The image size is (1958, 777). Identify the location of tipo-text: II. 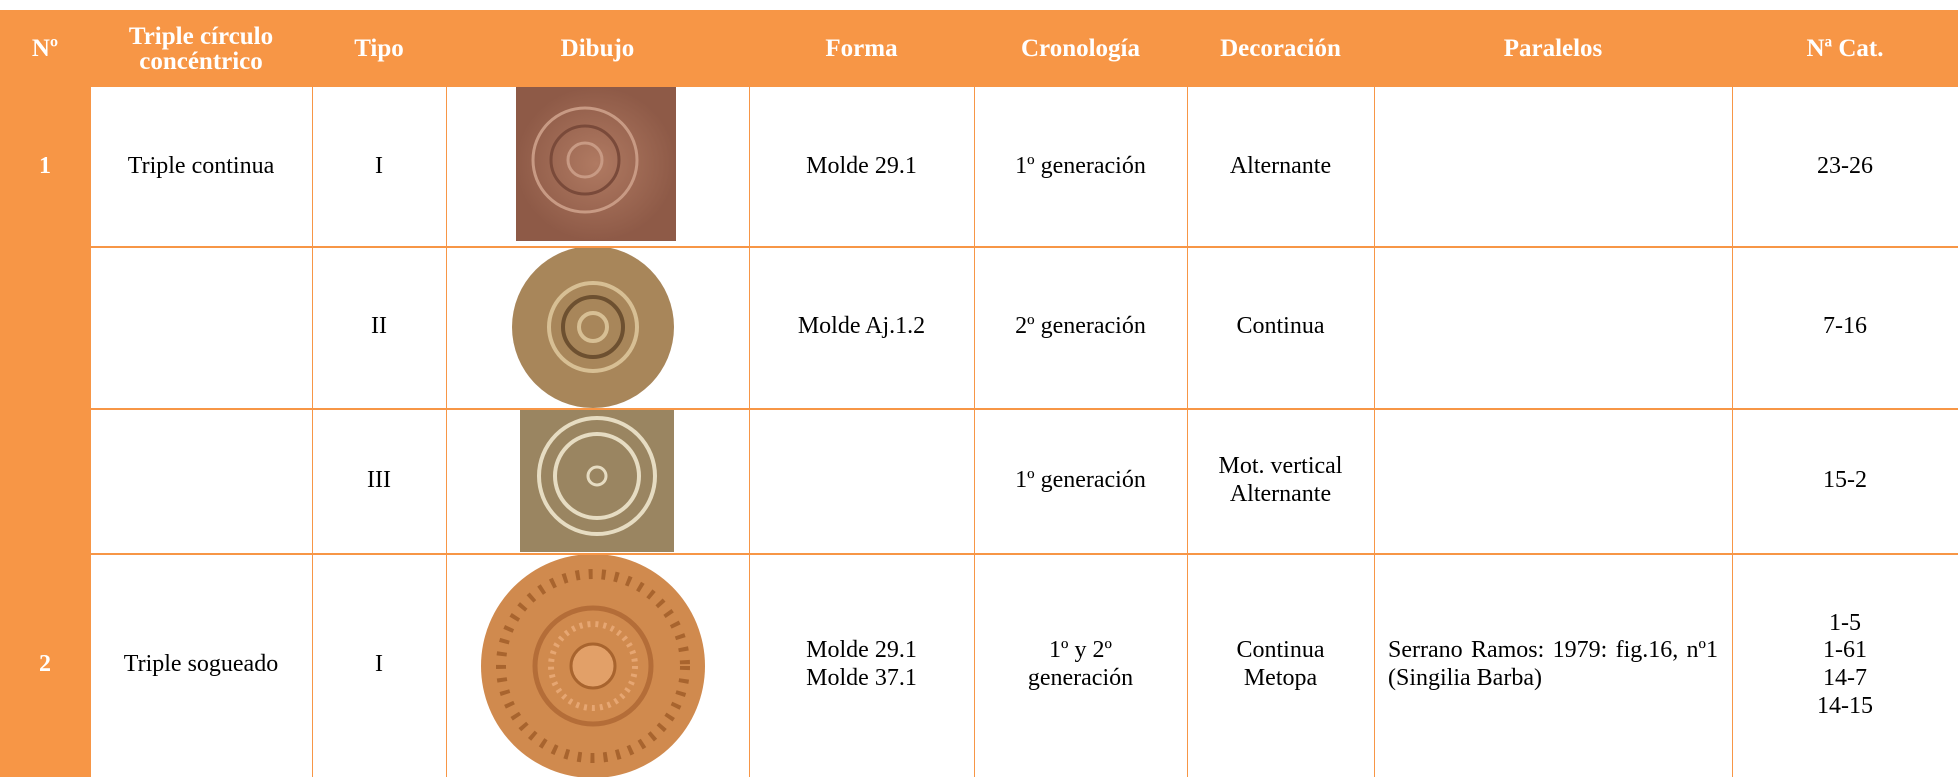
(379, 326).